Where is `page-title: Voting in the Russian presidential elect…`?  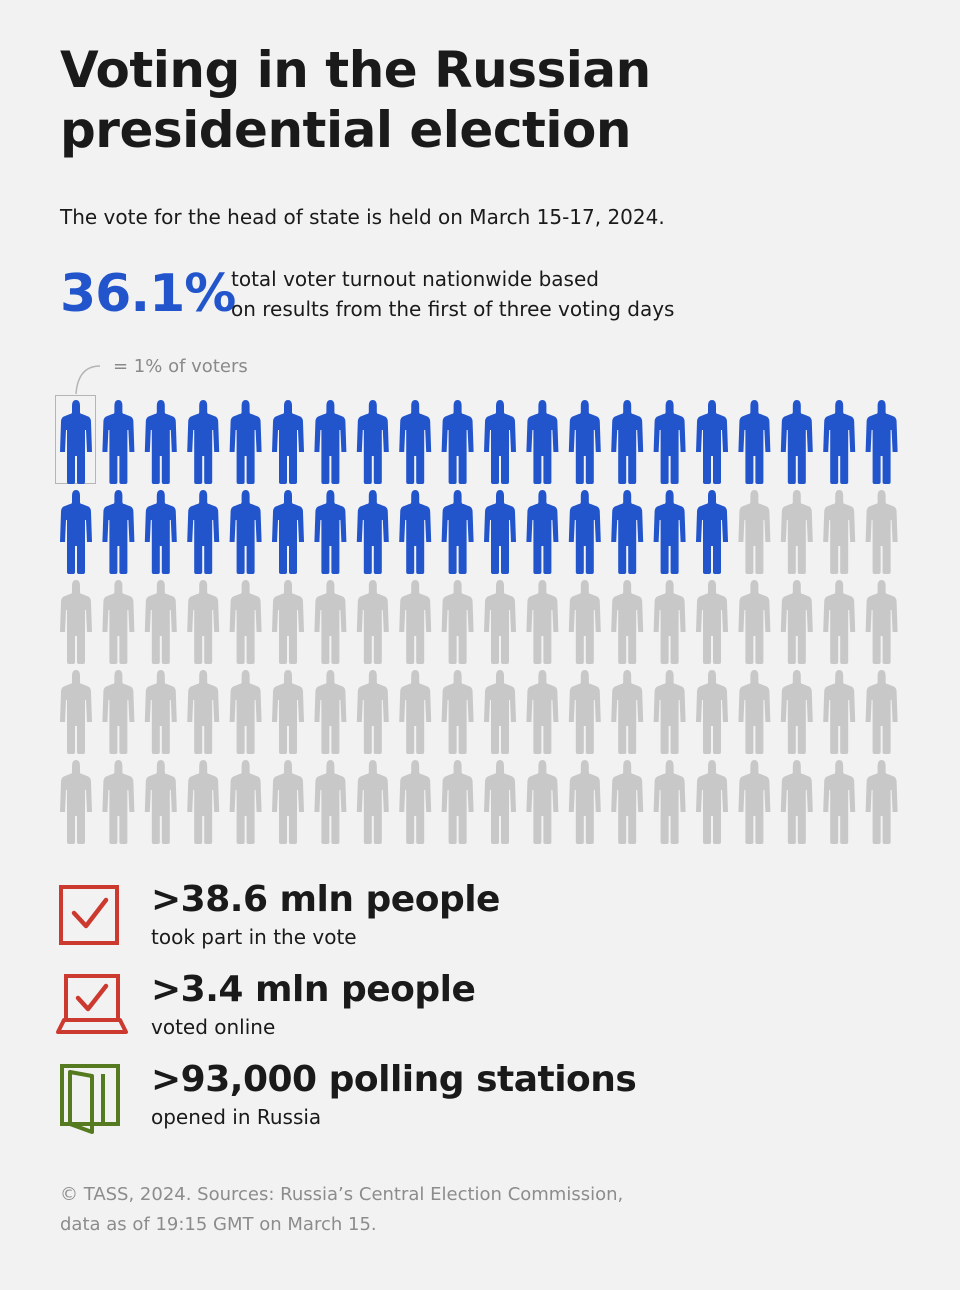 page-title: Voting in the Russian presidential elect… is located at coordinates (355, 100).